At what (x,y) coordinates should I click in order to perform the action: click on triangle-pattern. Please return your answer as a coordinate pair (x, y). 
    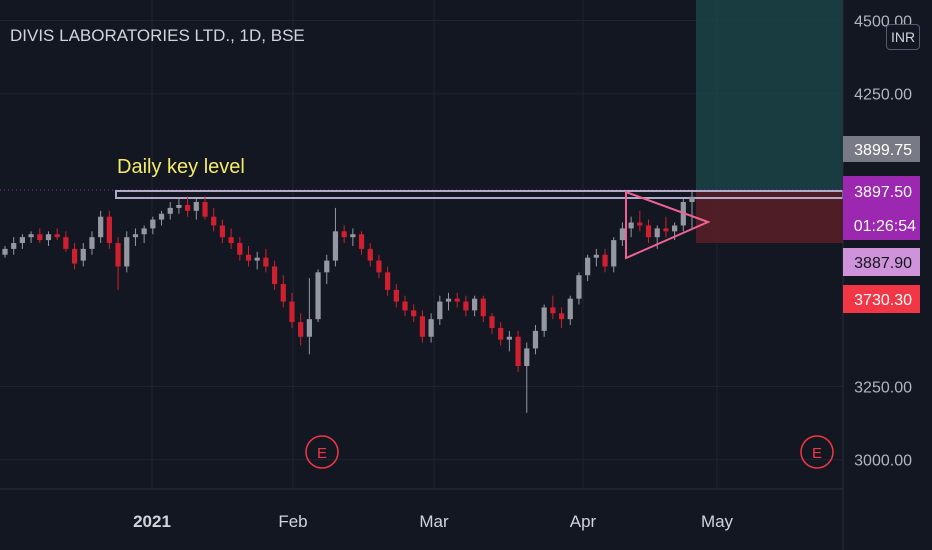
    Looking at the image, I should click on (668, 225).